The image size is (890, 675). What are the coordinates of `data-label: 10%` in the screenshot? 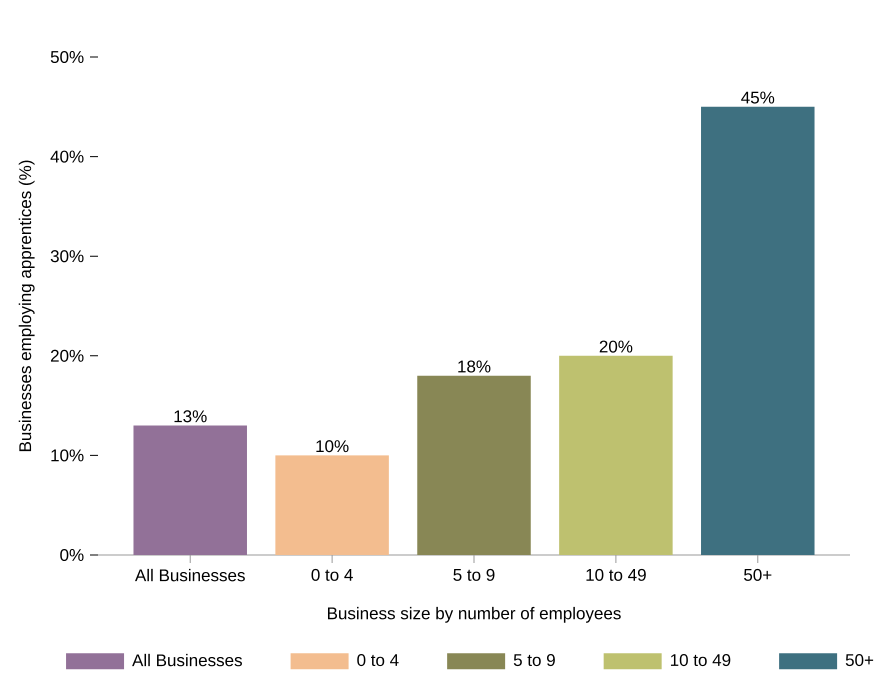 It's located at (332, 446).